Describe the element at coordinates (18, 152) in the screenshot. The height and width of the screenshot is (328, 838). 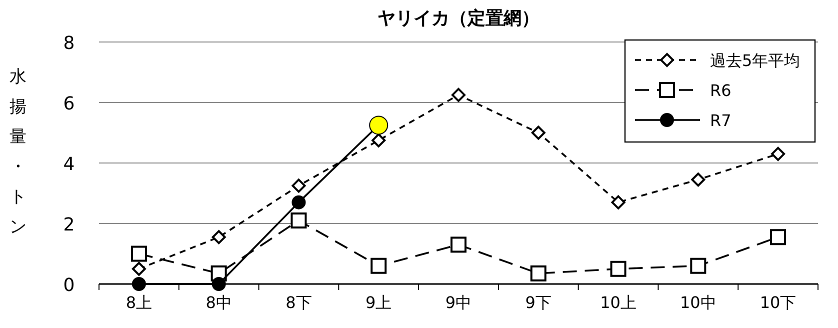
I see `y-axis-title: 水揚量・トン` at that location.